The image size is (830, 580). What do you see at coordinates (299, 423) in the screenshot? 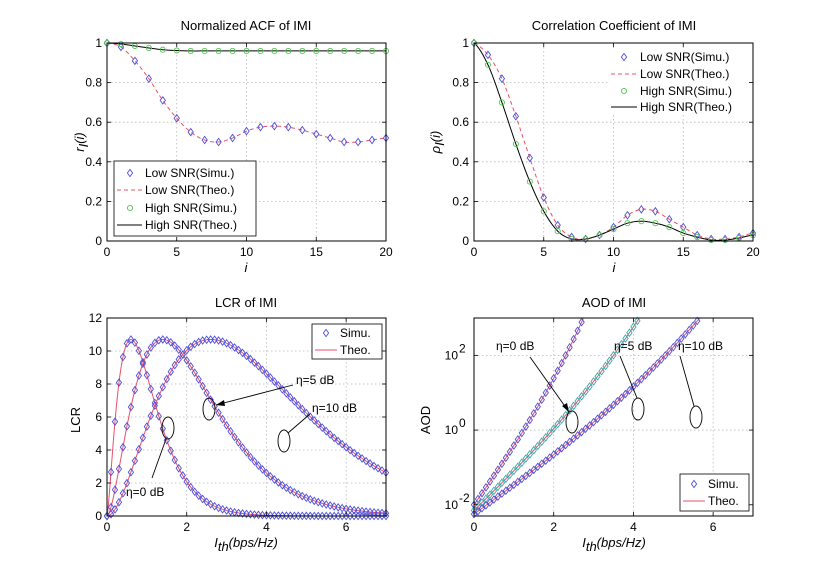
I see `lcr-arrow-10db` at bounding box center [299, 423].